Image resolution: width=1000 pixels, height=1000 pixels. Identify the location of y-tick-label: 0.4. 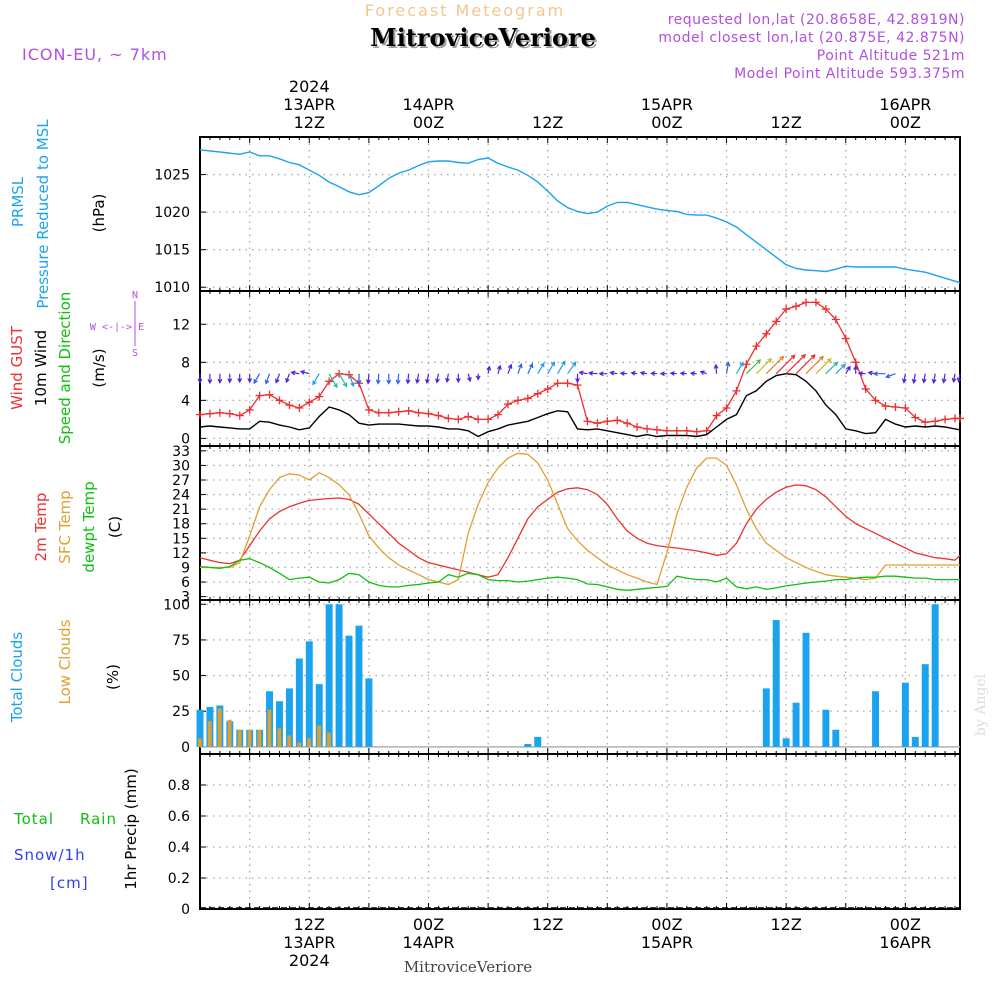
(179, 848).